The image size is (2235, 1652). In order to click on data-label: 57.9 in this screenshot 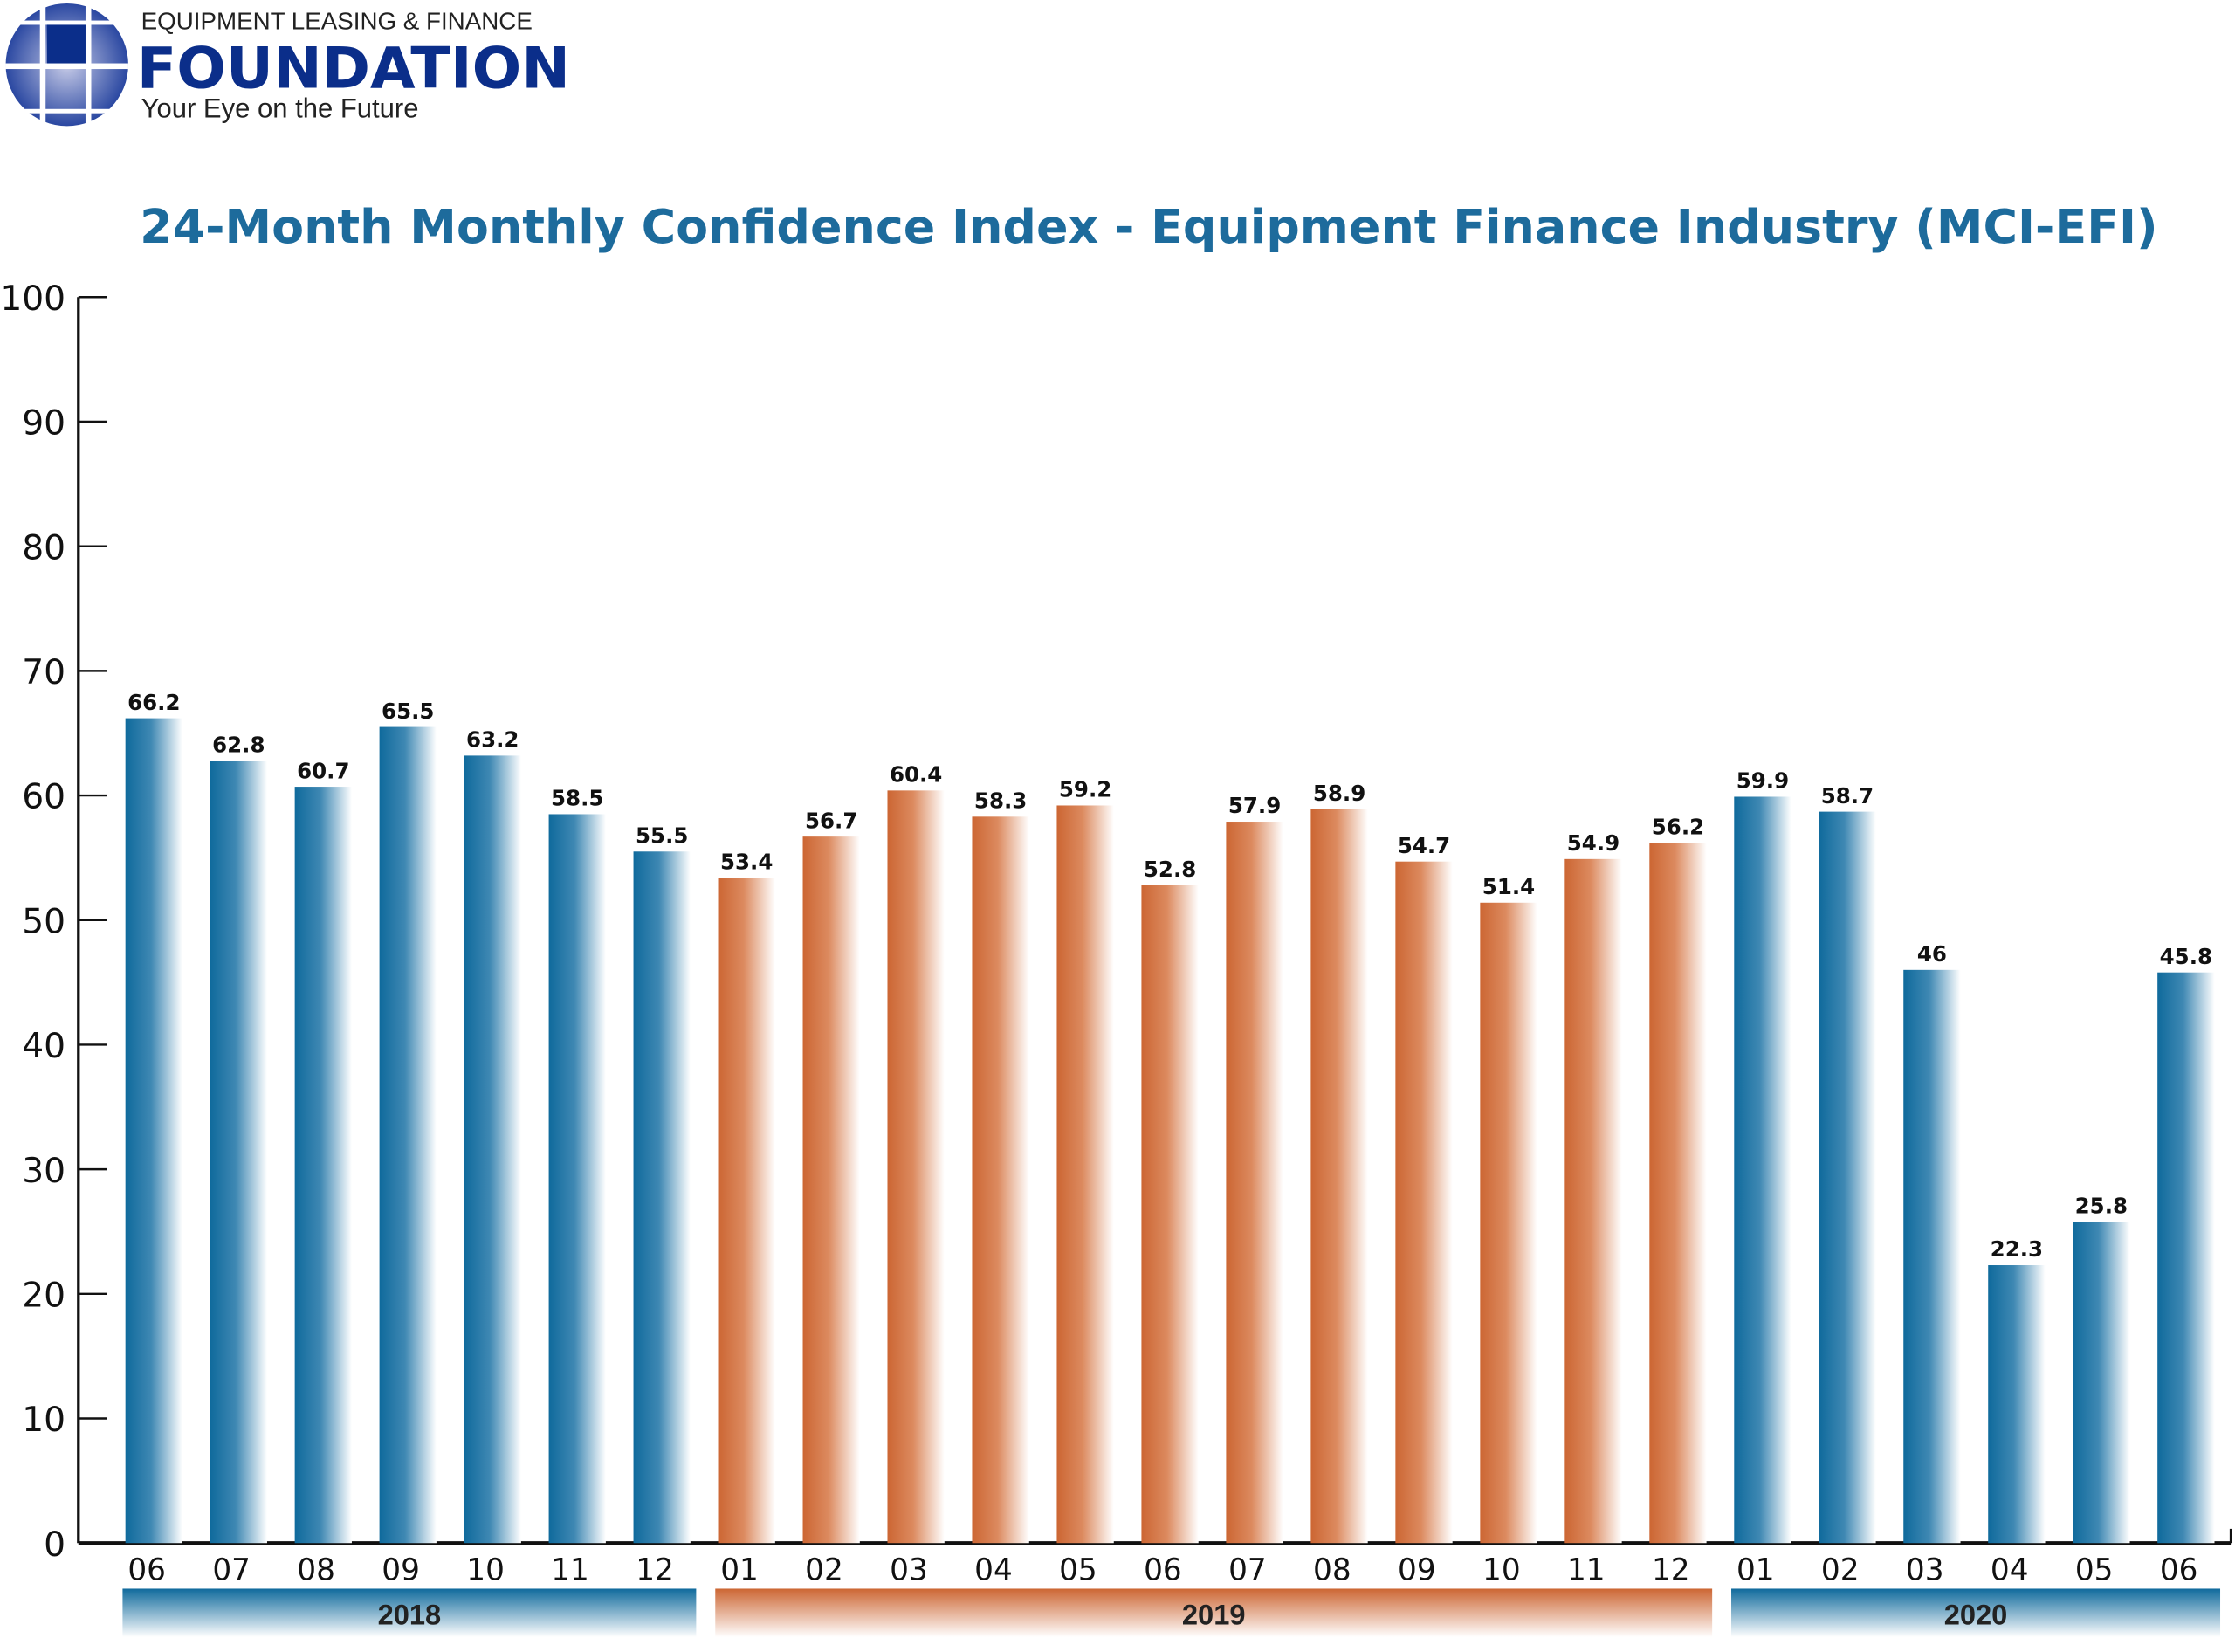, I will do `click(1254, 805)`.